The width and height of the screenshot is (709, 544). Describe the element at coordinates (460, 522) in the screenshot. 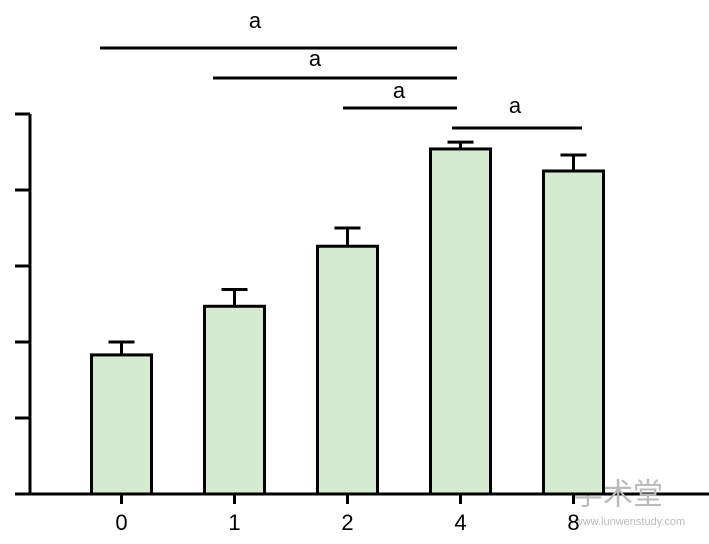

I see `x-tick-label: 4` at that location.